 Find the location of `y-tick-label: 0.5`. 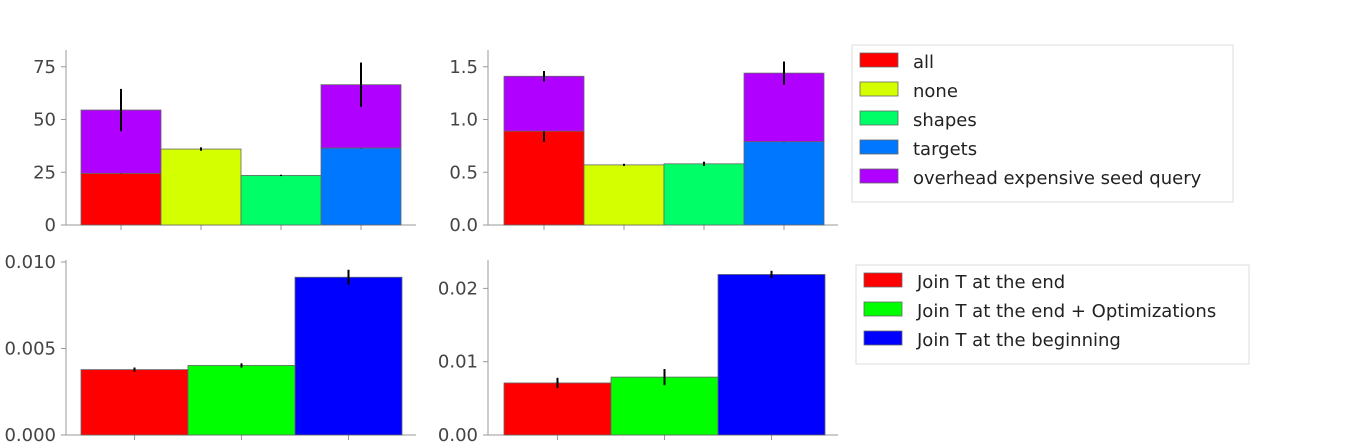

y-tick-label: 0.5 is located at coordinates (463, 172).